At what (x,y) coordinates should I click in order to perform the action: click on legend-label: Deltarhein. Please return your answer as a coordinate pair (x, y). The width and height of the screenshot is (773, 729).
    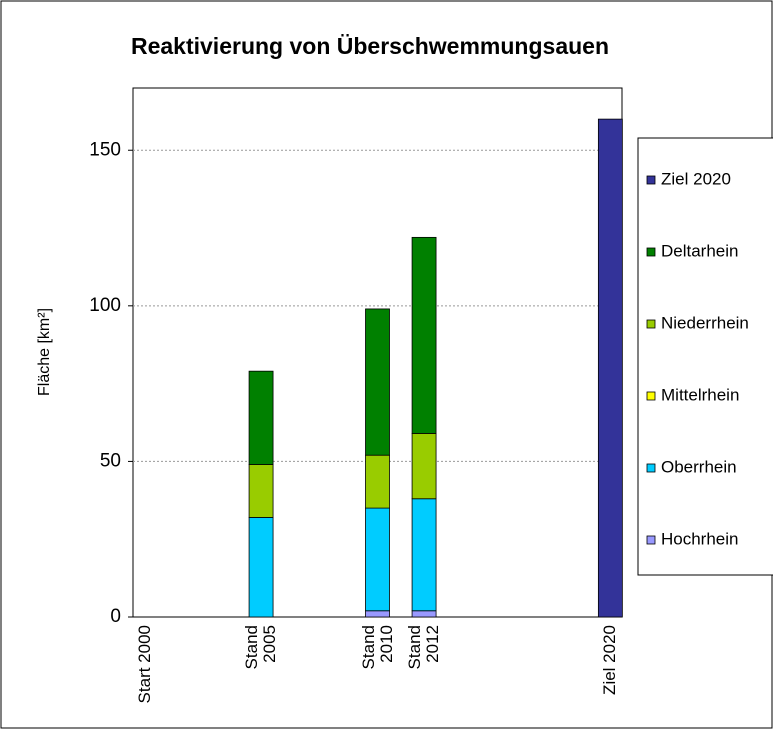
    Looking at the image, I should click on (700, 250).